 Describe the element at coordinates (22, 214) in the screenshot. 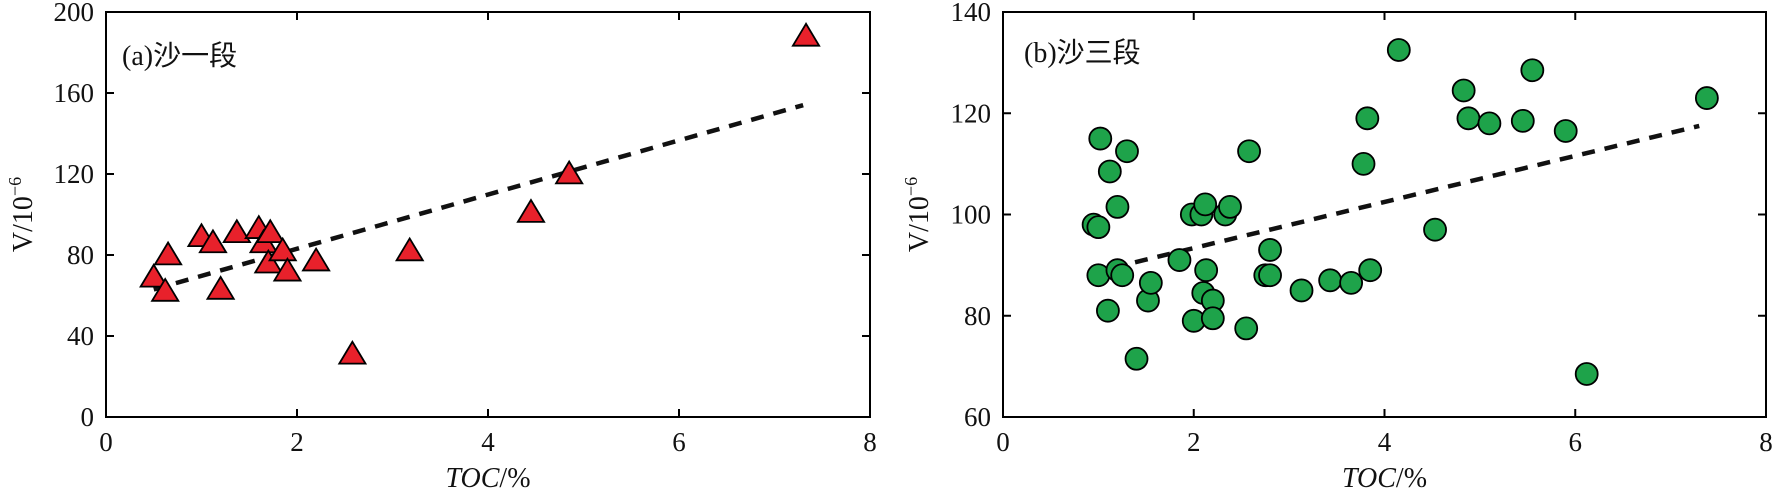

I see `panel-a-y-axis-label: V/10−6` at that location.